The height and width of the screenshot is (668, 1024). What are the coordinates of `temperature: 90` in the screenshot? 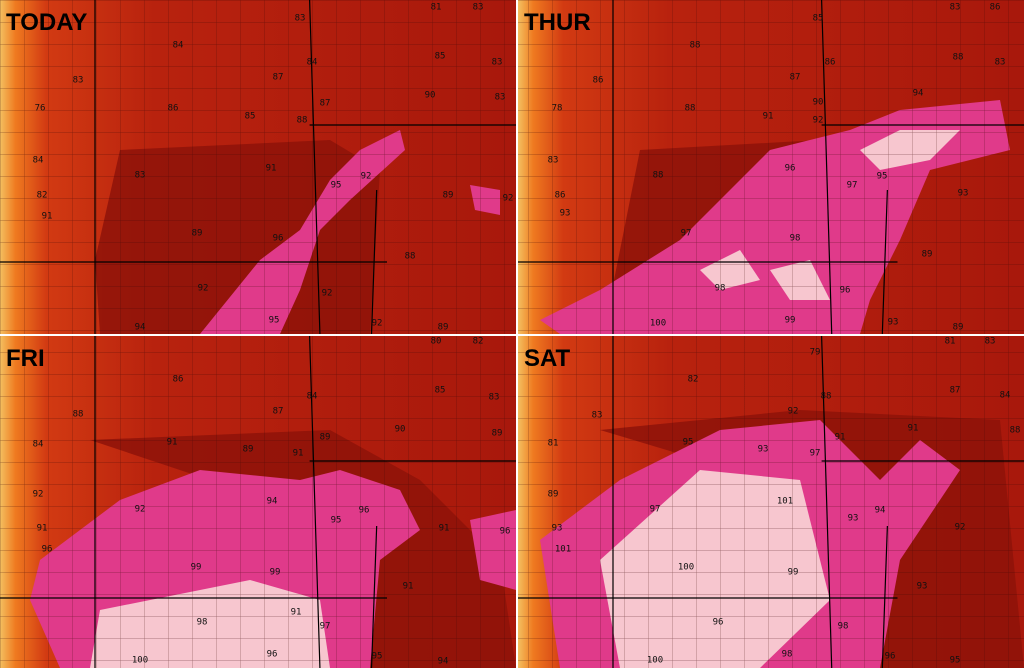 It's located at (818, 103).